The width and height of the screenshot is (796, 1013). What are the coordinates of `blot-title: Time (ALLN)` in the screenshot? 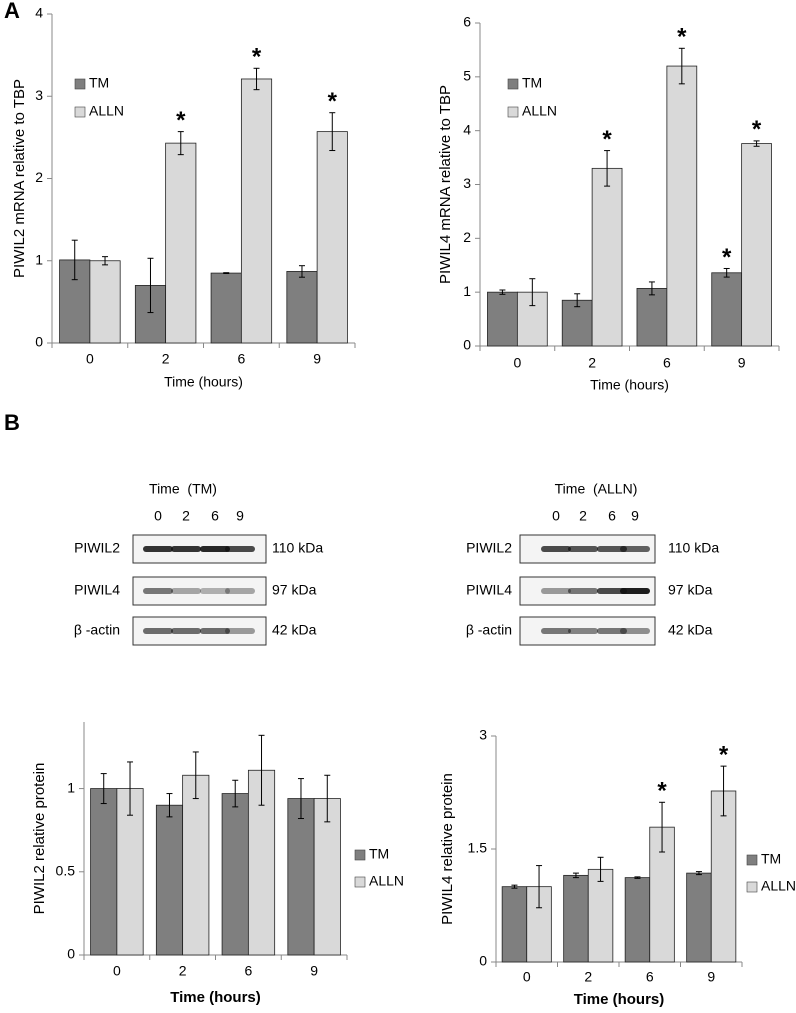 It's located at (596, 489).